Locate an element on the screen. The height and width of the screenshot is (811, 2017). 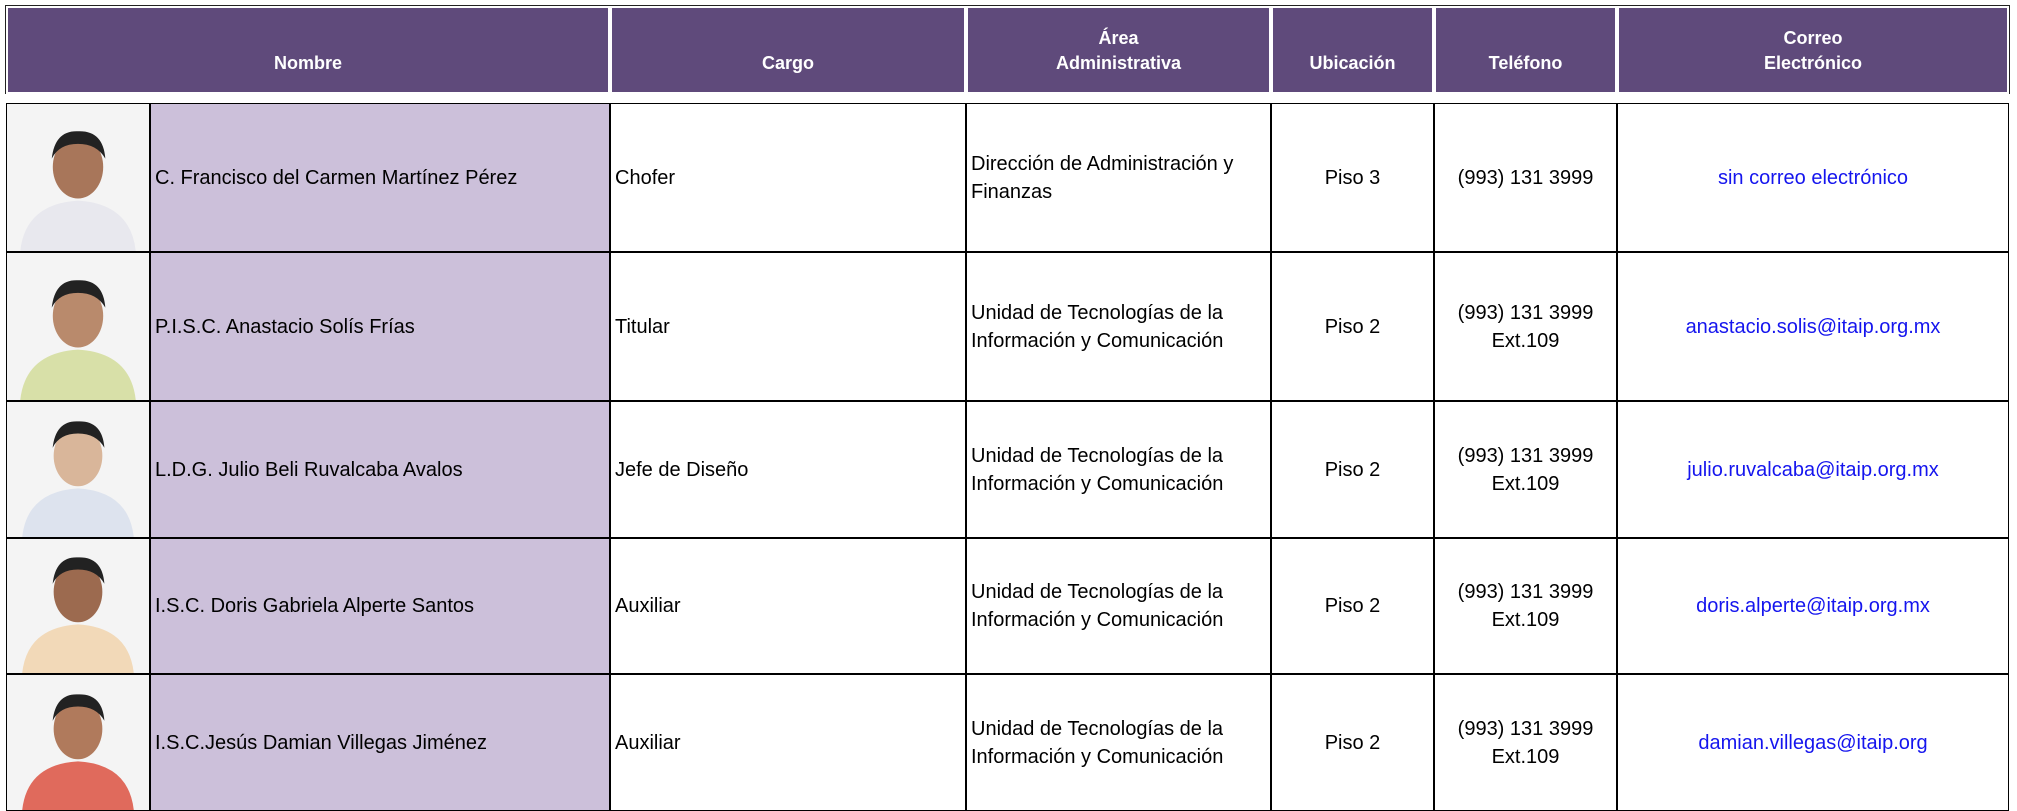
telefono-cell: (993) 131 3999 is located at coordinates (1525, 177).